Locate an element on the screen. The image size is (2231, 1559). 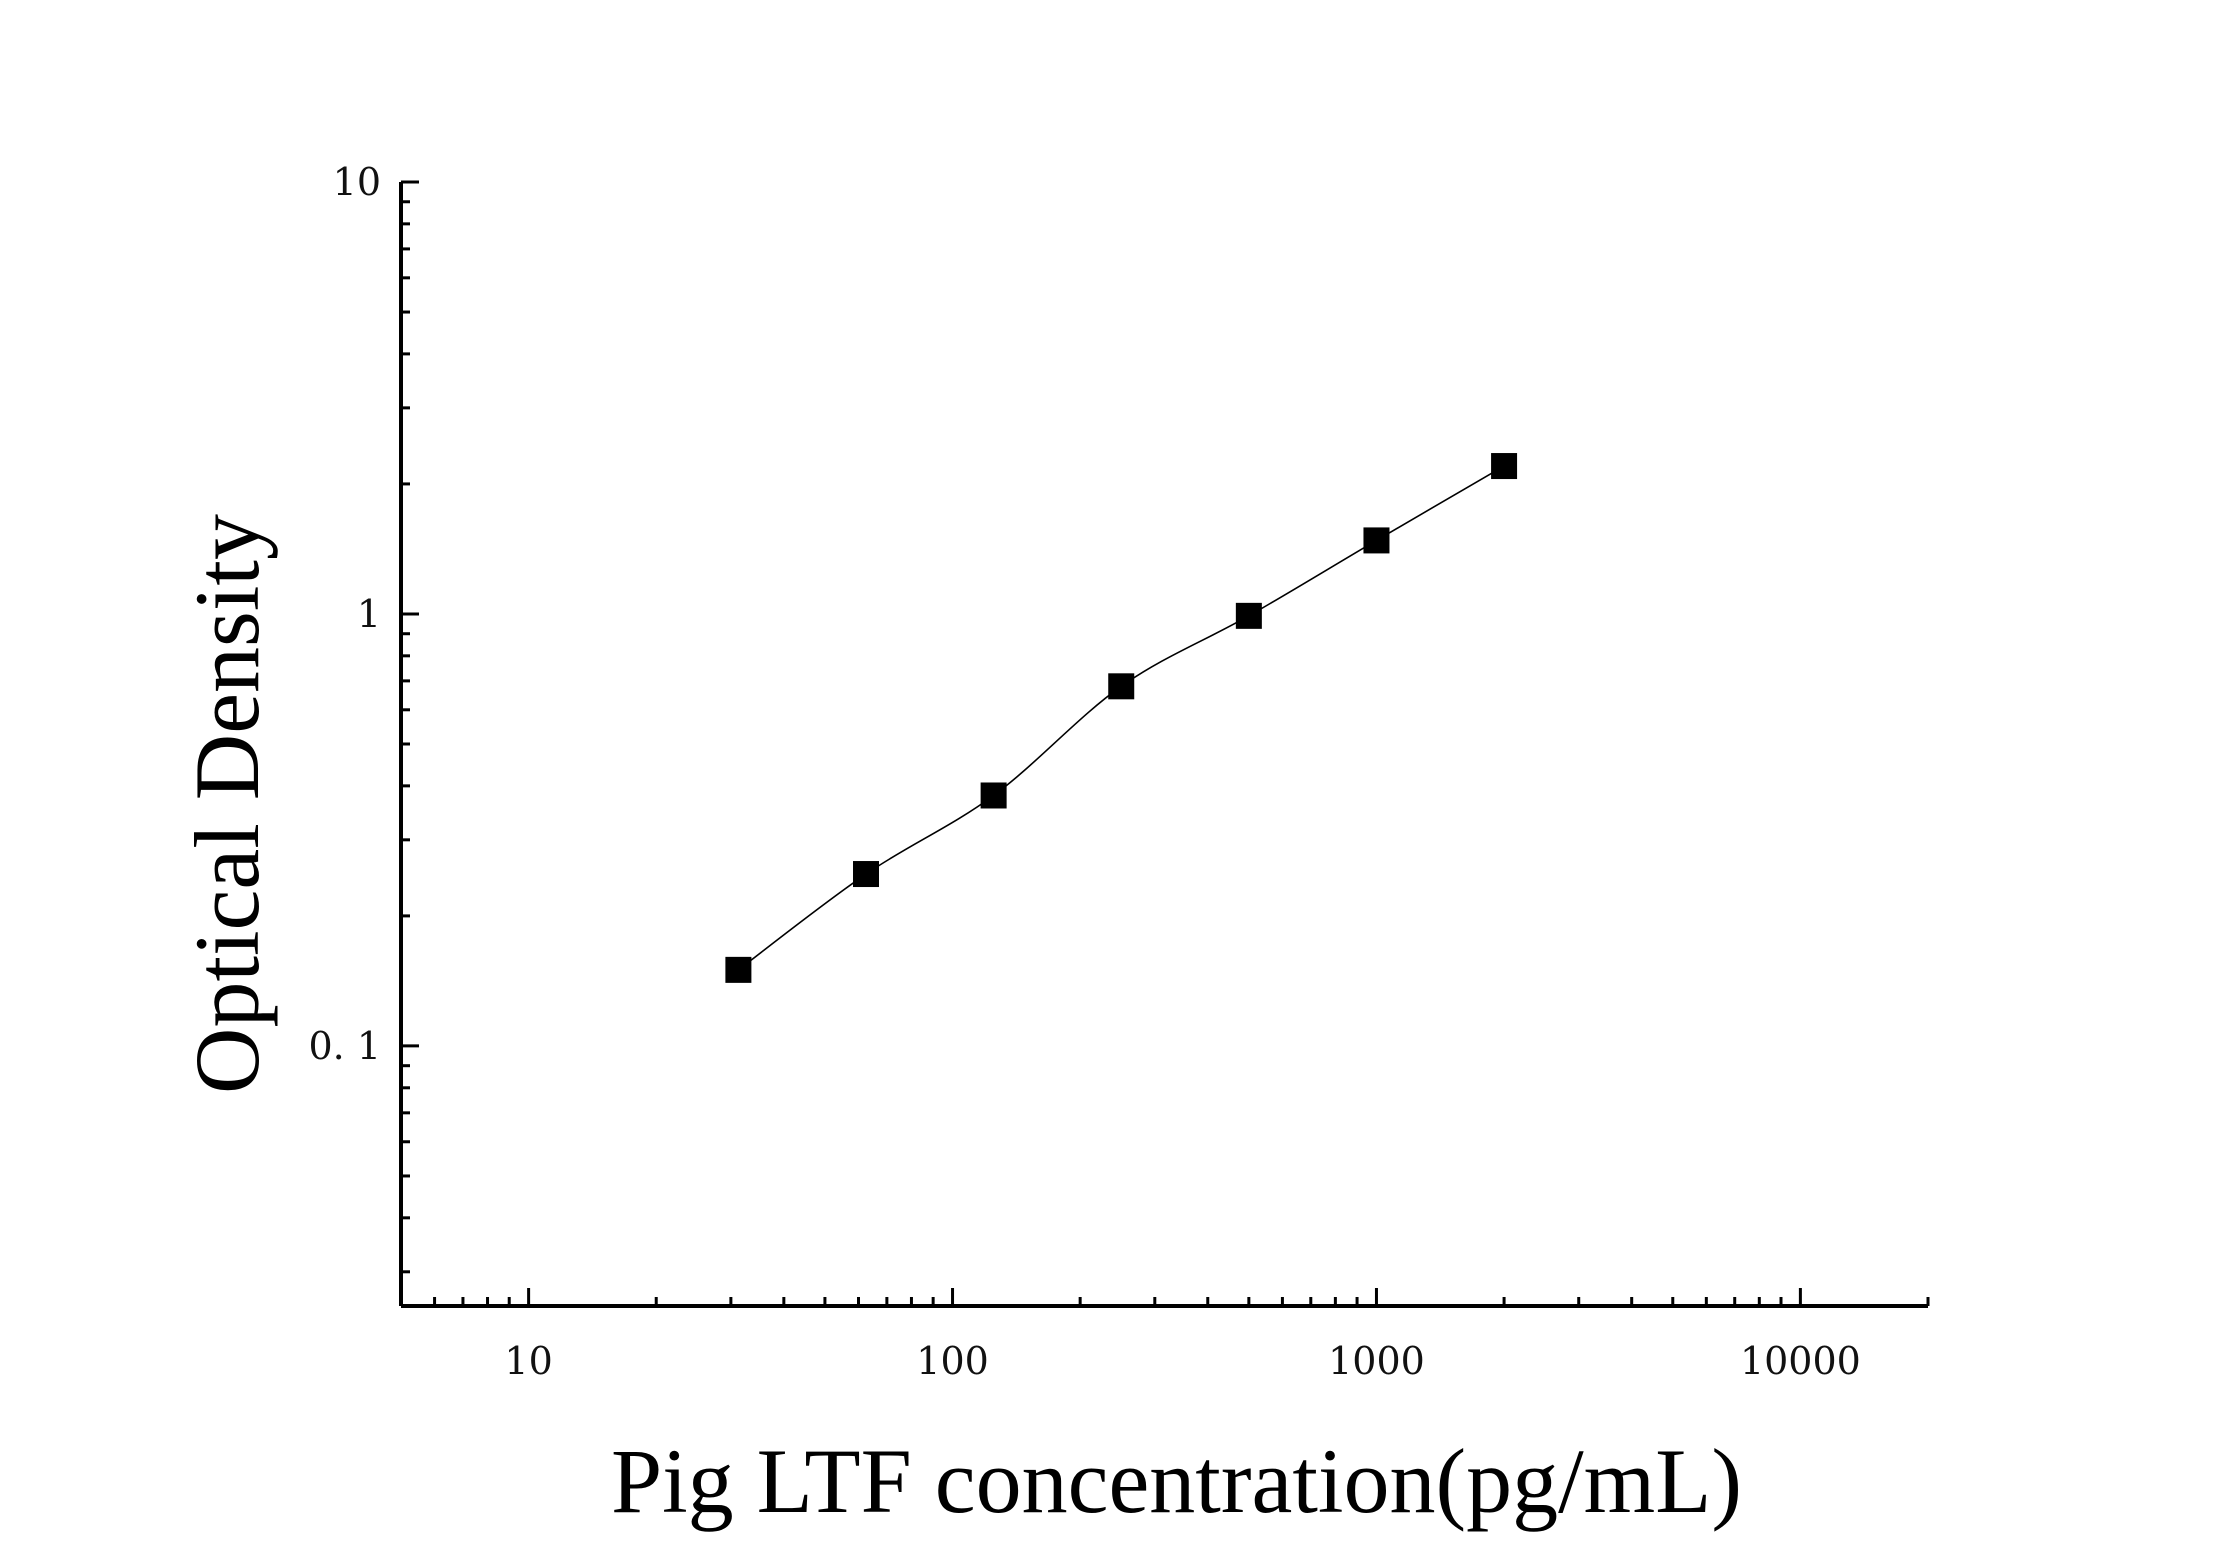
x-tick-label: 10 is located at coordinates (528, 1361).